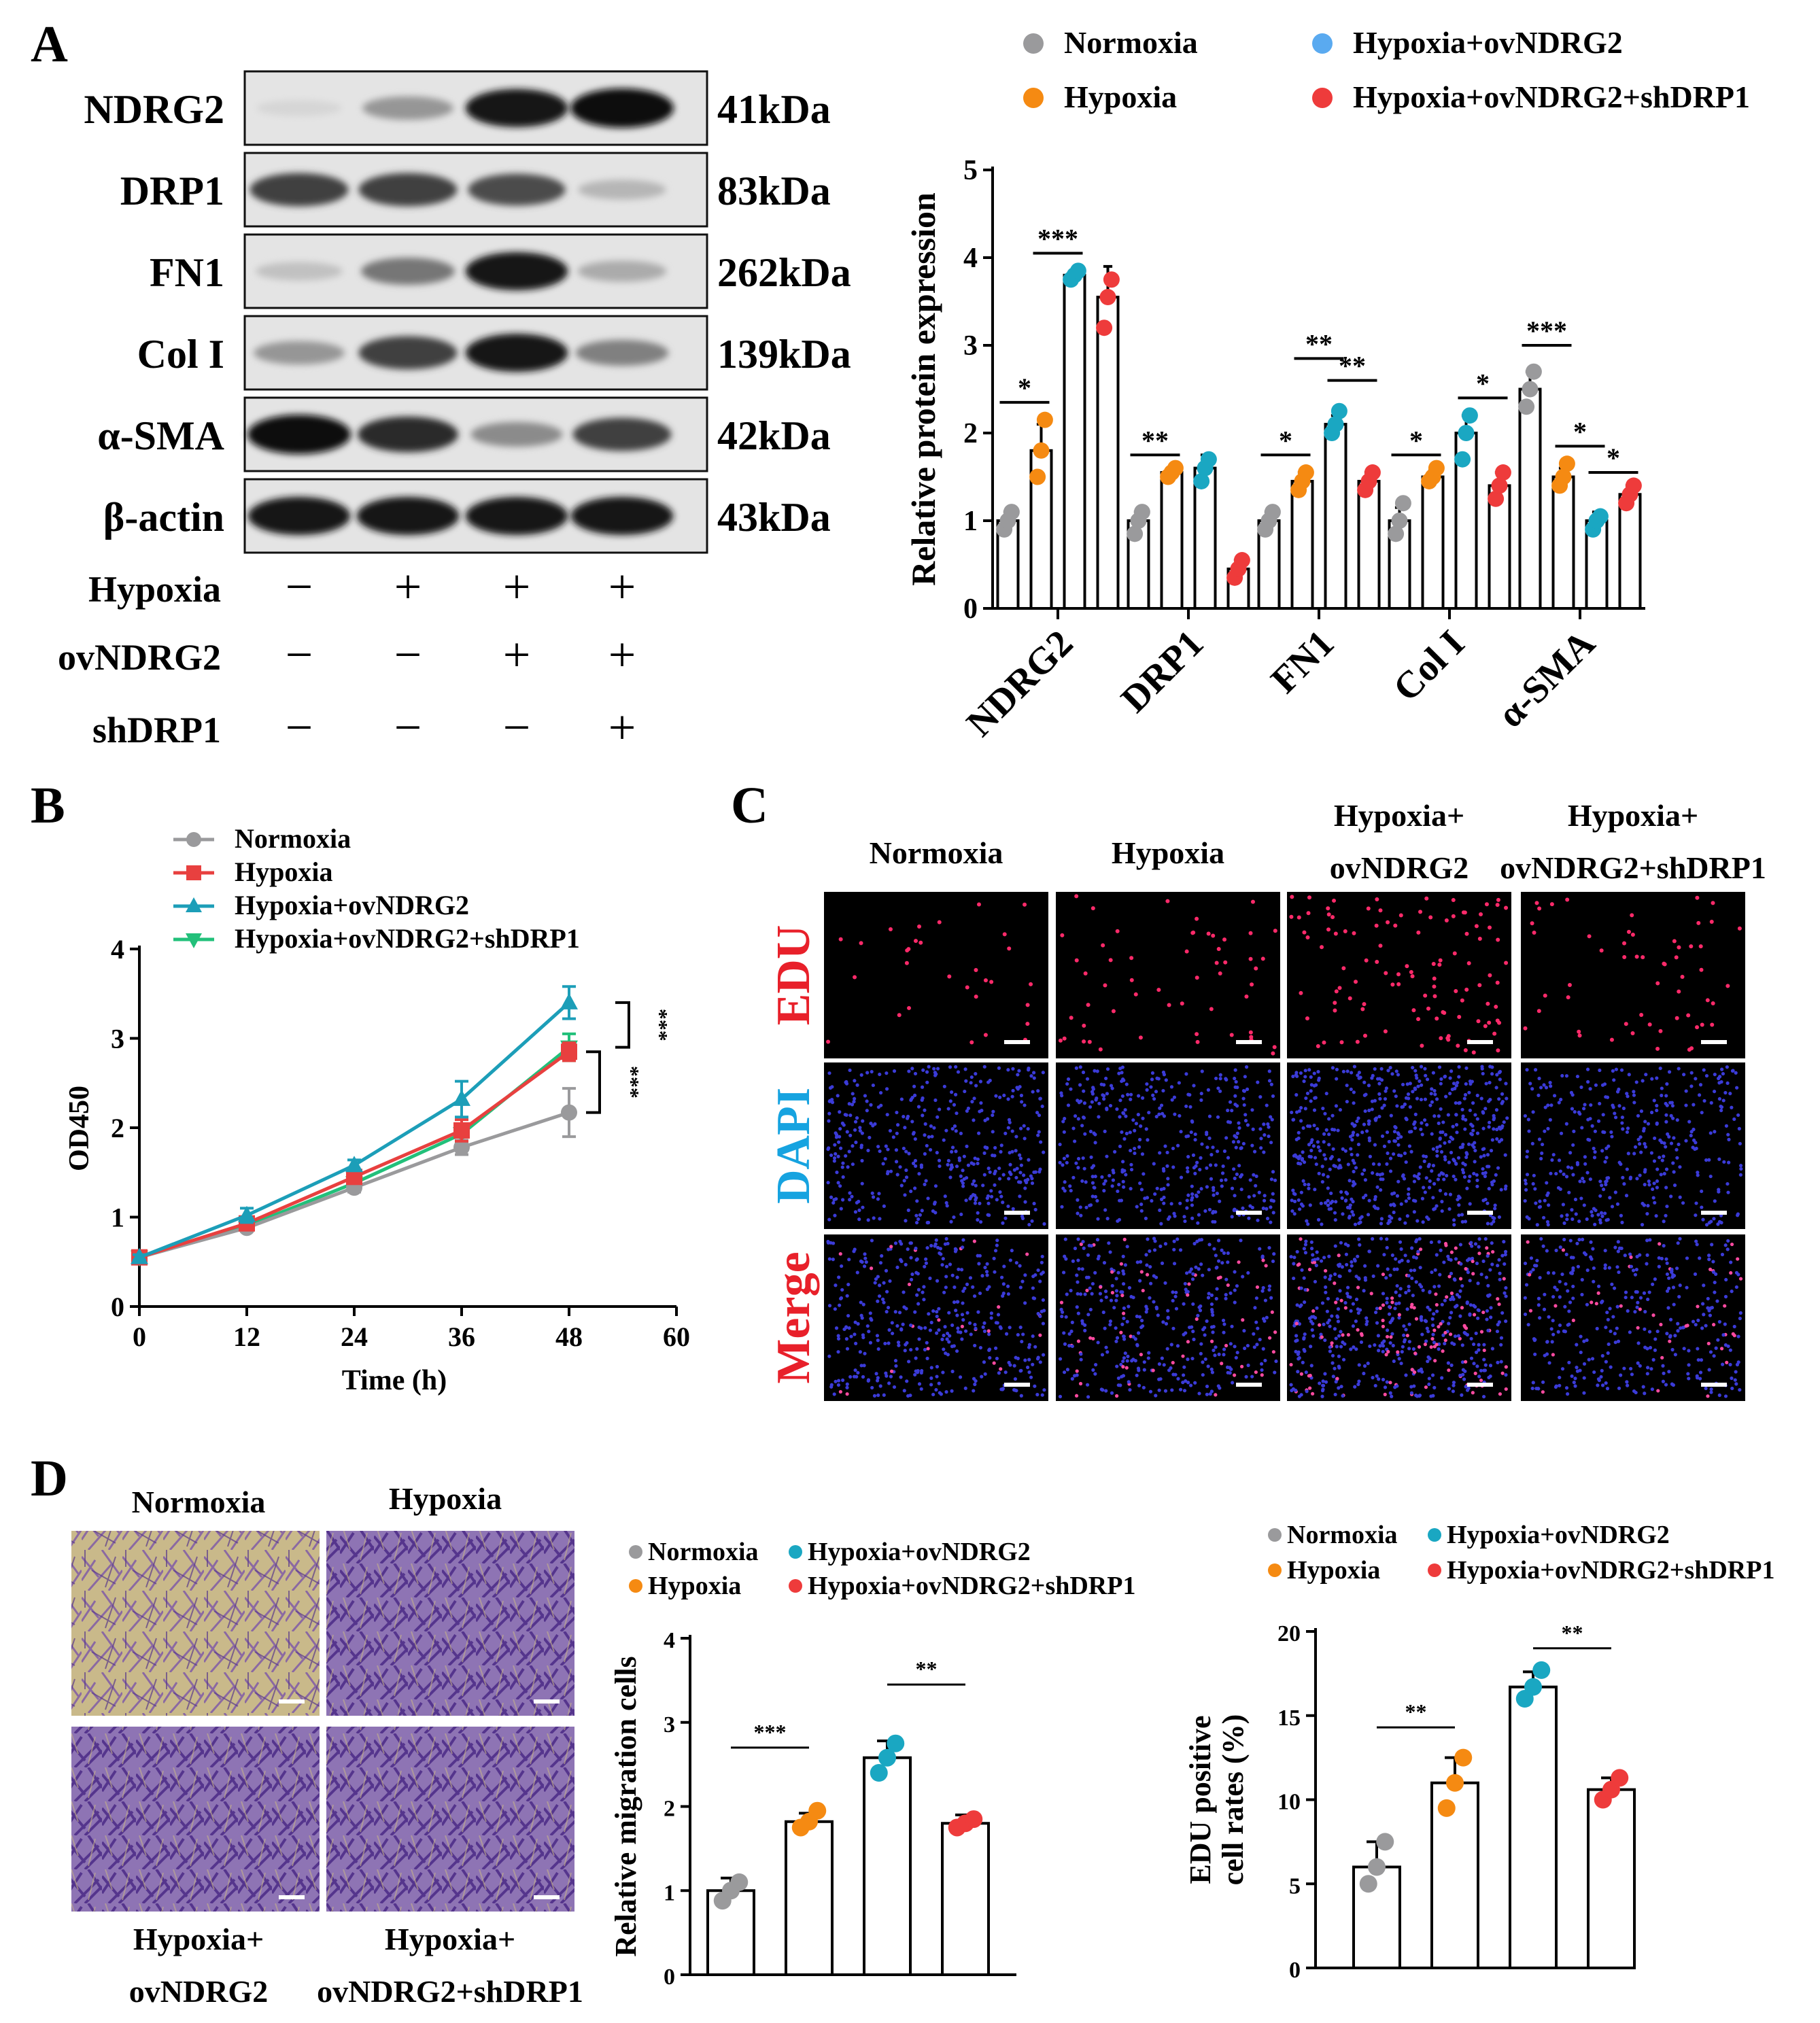 The width and height of the screenshot is (1820, 2023). Describe the element at coordinates (622, 189) in the screenshot. I see `blot-band` at that location.